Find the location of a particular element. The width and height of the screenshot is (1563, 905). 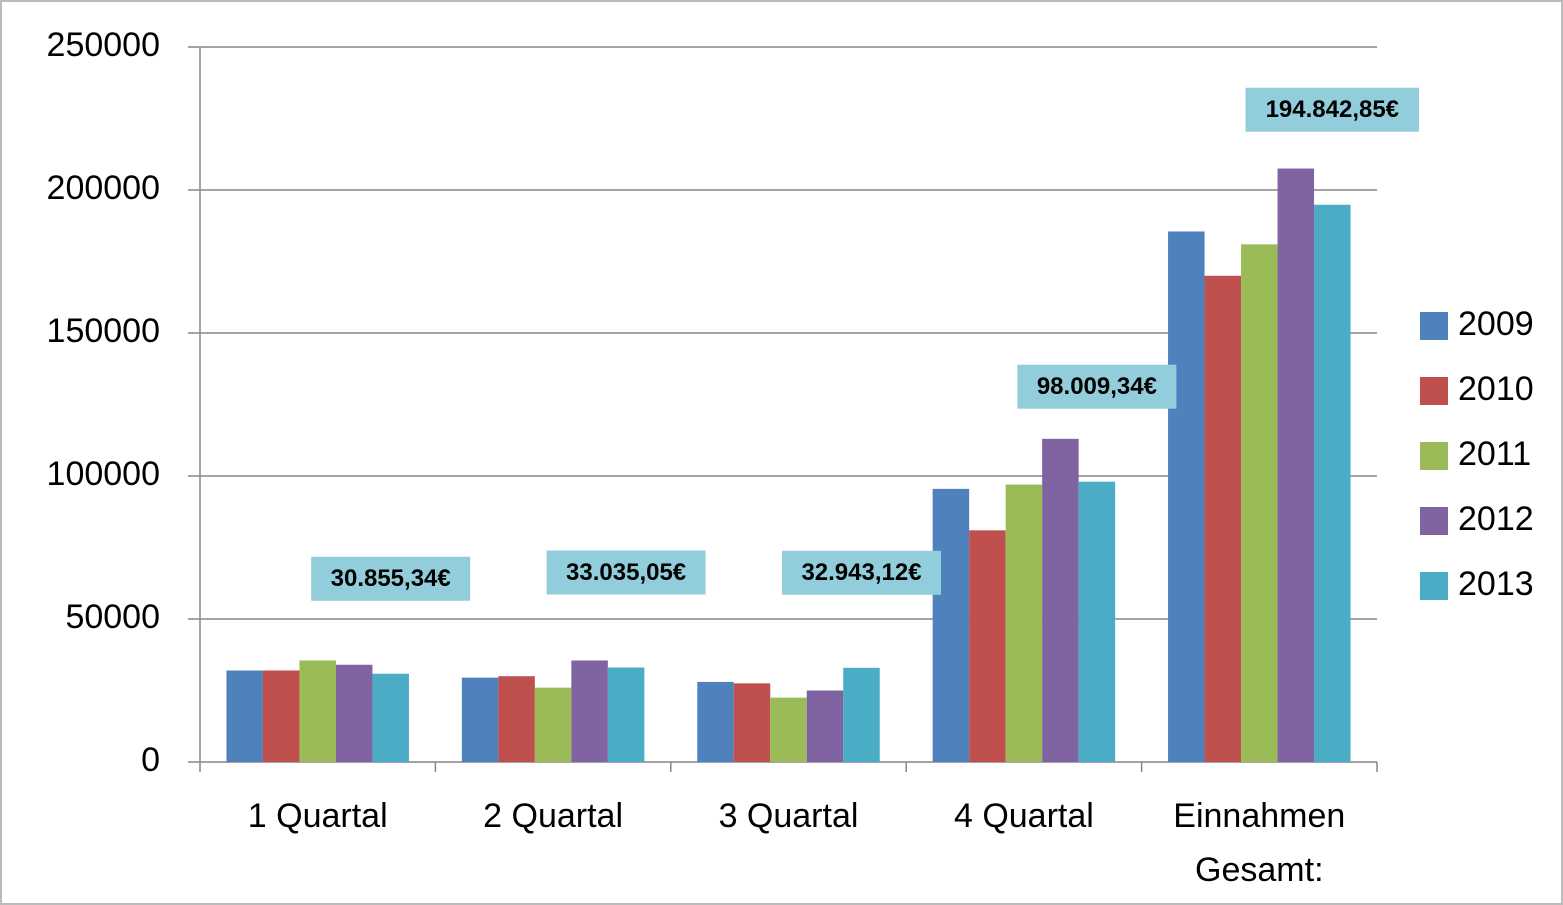

data-label: 98.009,34€ is located at coordinates (1097, 386).